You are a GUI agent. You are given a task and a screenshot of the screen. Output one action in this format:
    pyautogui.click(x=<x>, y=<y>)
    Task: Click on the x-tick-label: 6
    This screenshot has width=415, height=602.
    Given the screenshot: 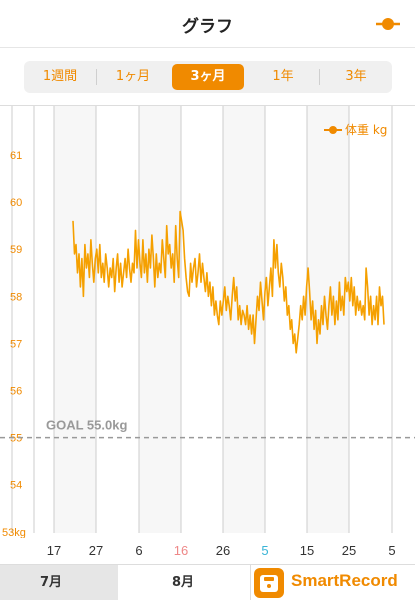 What is the action you would take?
    pyautogui.click(x=138, y=550)
    